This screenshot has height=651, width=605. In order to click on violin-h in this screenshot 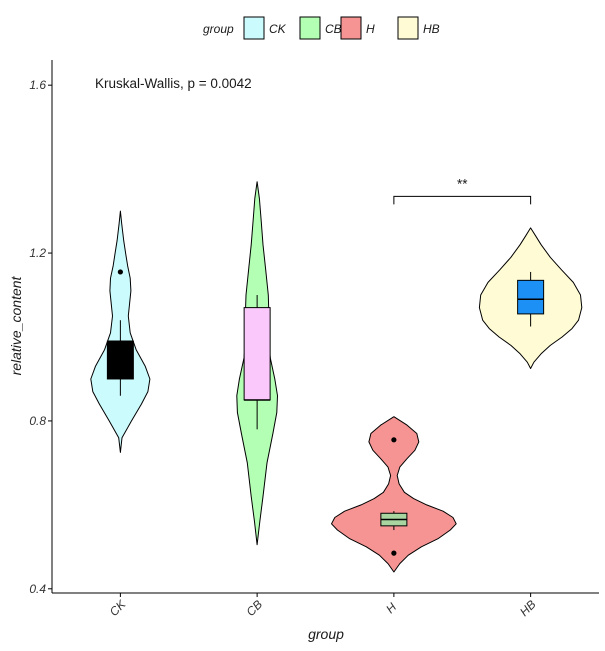, I will do `click(394, 494)`.